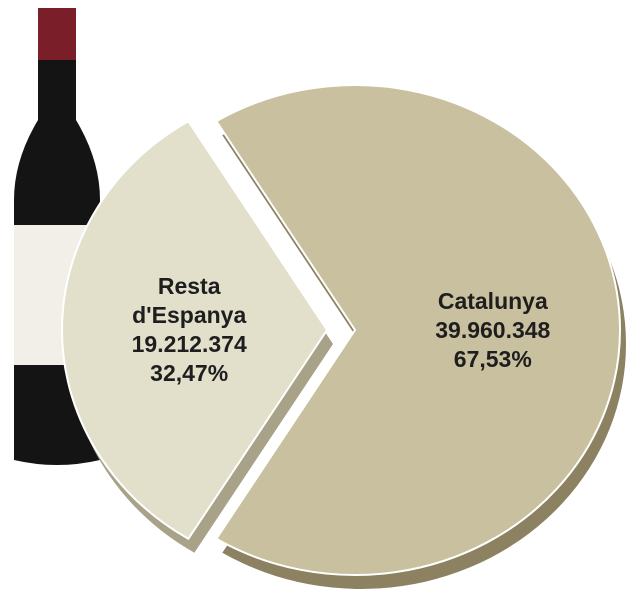  What do you see at coordinates (189, 300) in the screenshot?
I see `category-label: Resta d'Espanya` at bounding box center [189, 300].